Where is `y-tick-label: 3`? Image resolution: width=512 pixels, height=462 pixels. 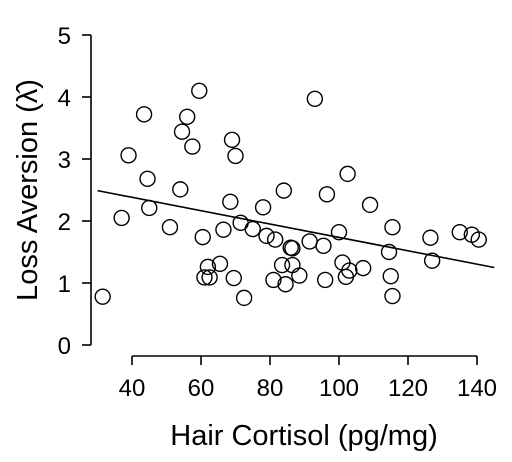 y-tick-label: 3 is located at coordinates (64, 160).